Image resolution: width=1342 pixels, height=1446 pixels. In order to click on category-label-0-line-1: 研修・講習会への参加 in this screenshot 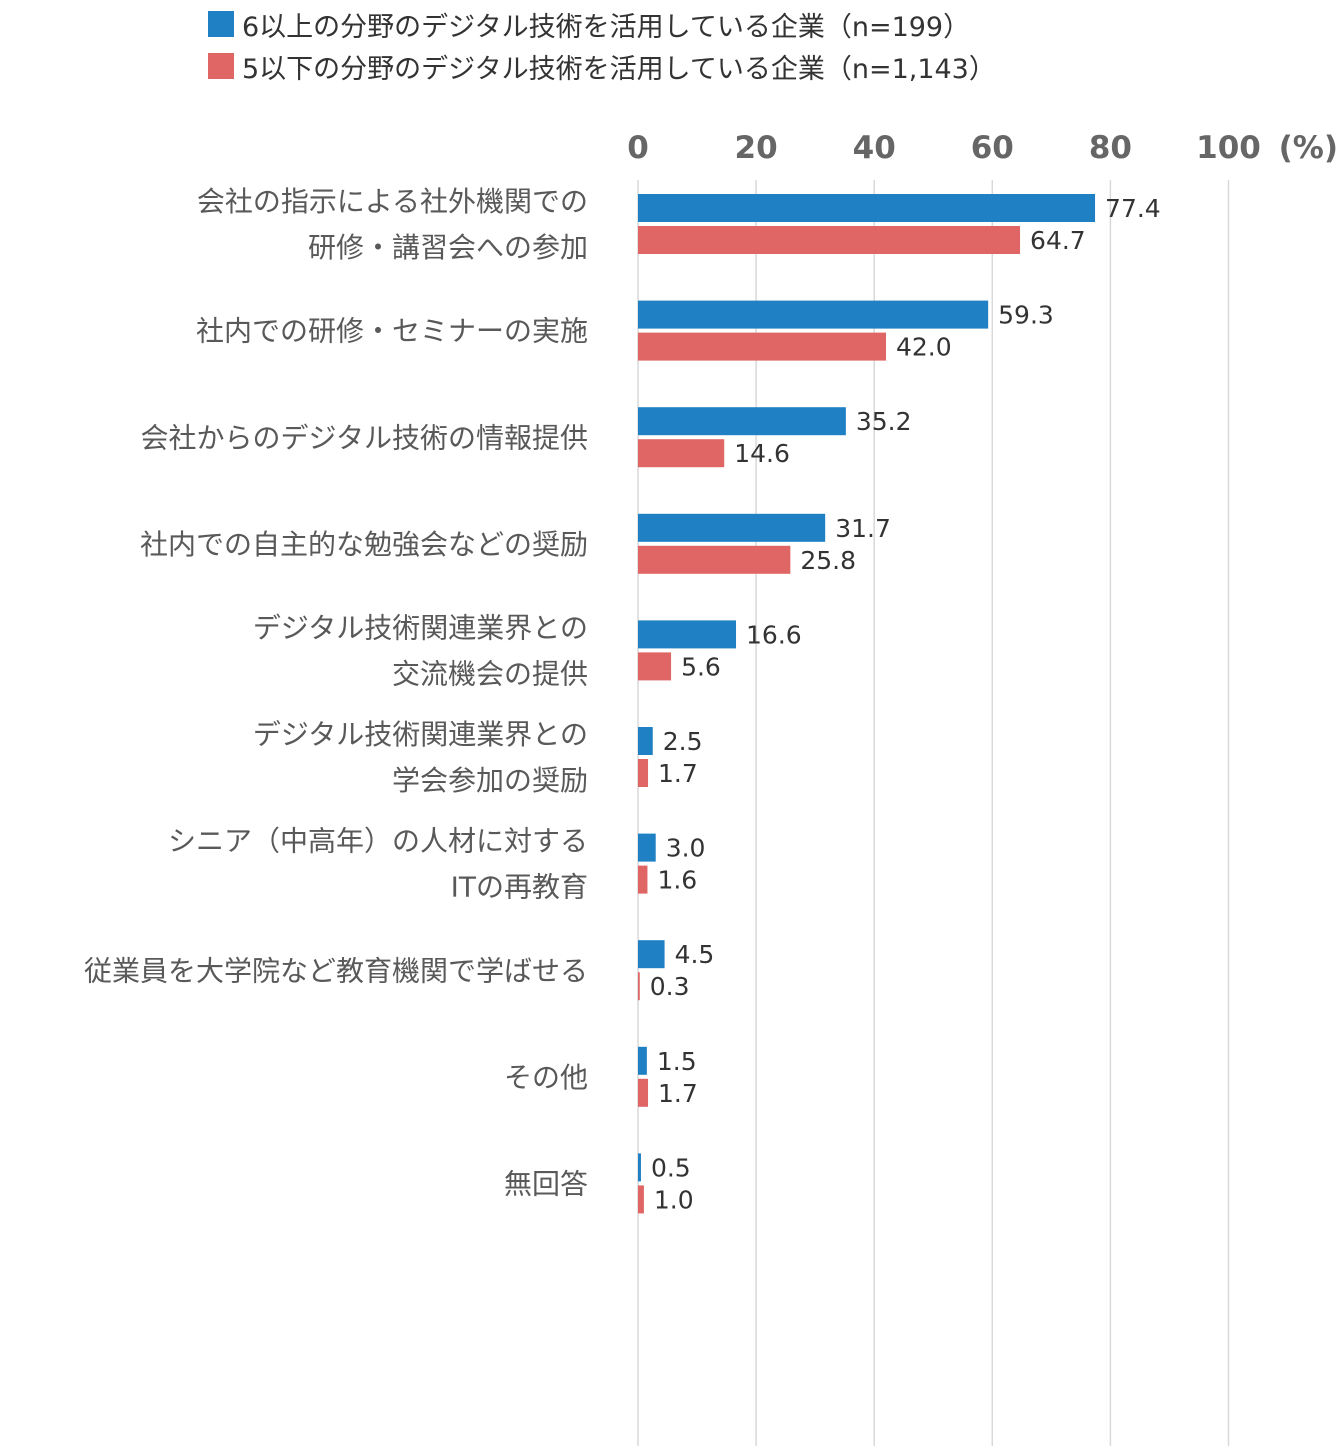, I will do `click(448, 247)`.